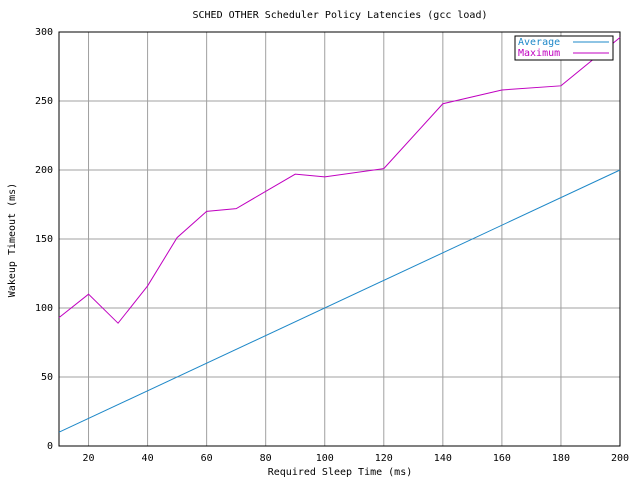 This screenshot has height=480, width=640. Describe the element at coordinates (325, 458) in the screenshot. I see `x-tick-label: 100` at that location.